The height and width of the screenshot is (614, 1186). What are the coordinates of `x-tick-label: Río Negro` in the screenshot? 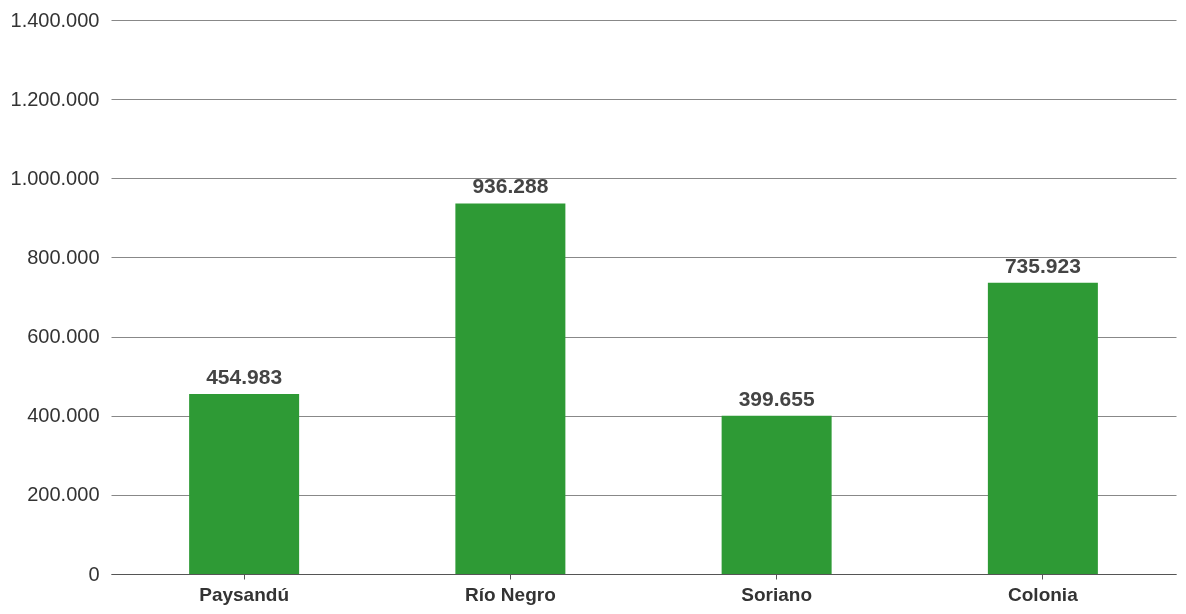 It's located at (510, 594).